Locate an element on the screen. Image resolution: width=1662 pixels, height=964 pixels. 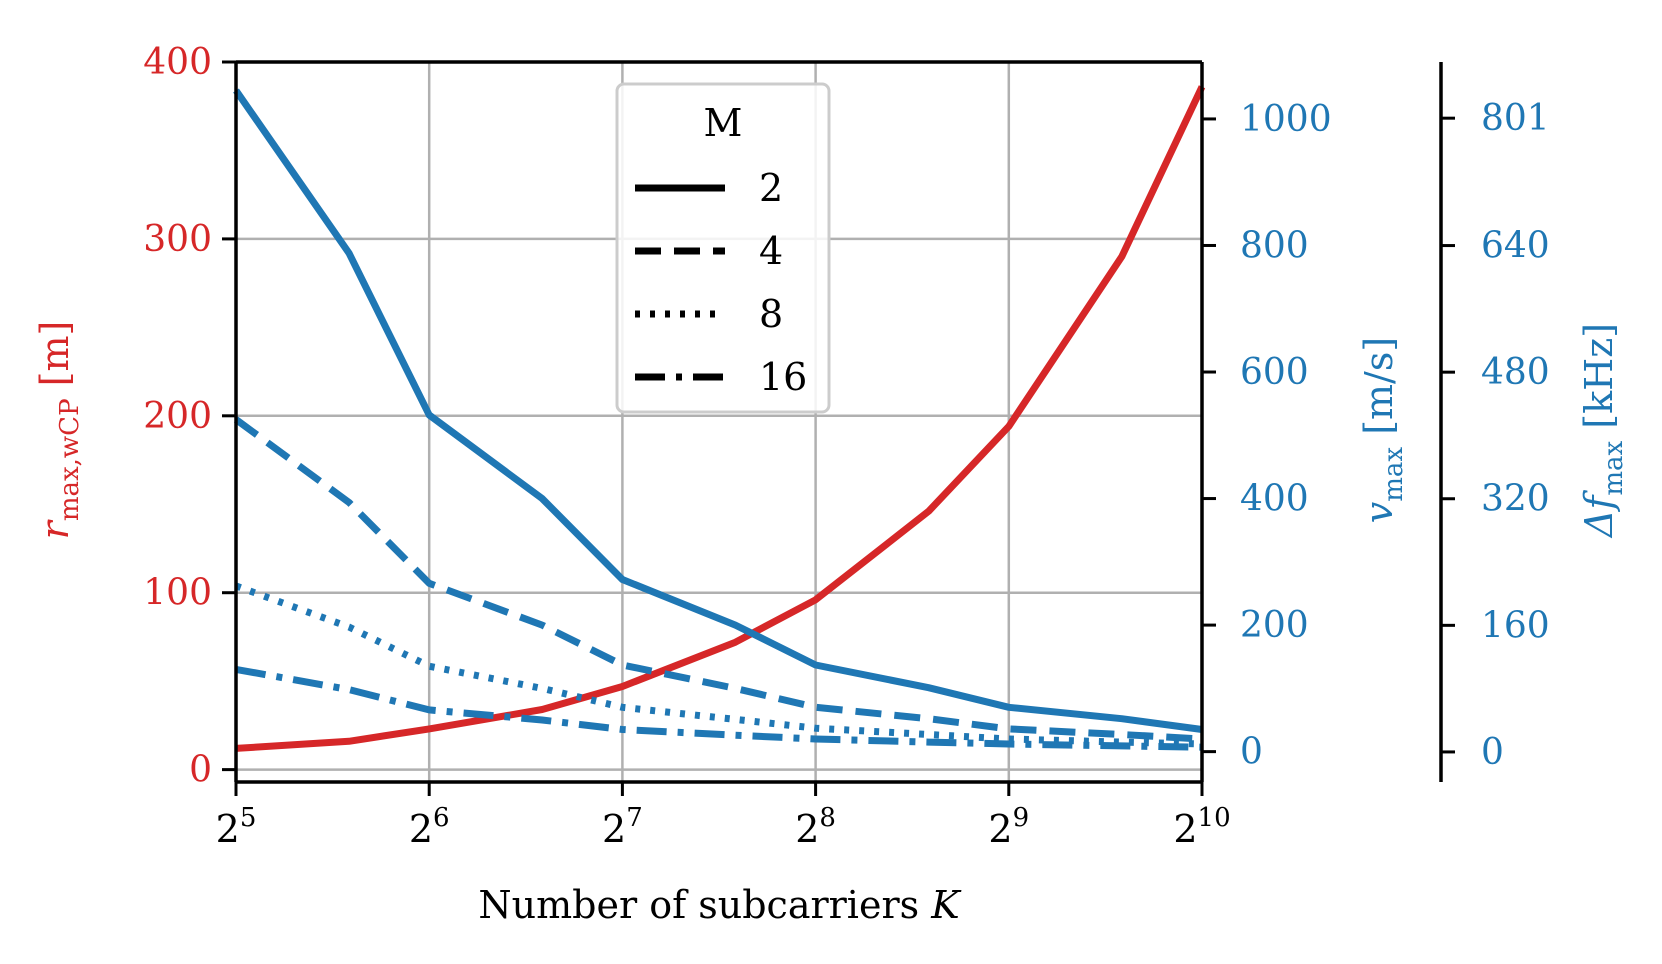
legend-entry-label: 8 is located at coordinates (771, 314).